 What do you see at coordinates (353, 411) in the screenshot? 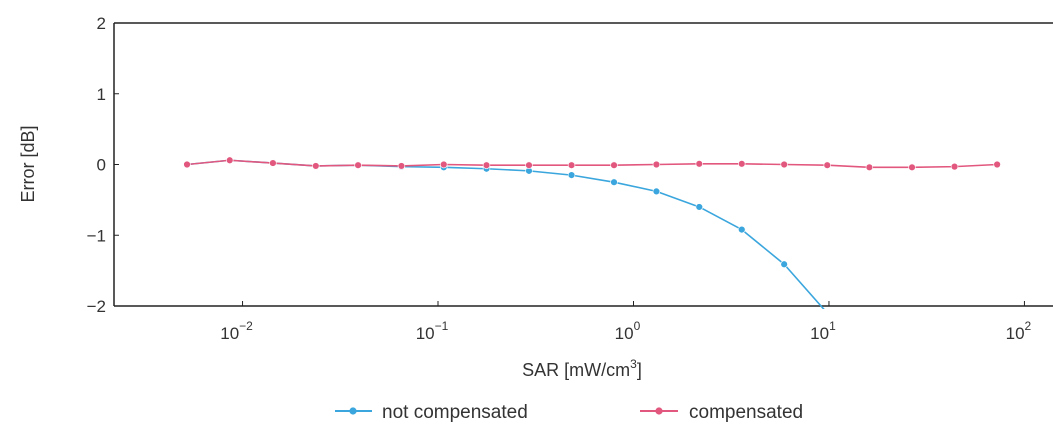
I see `legend-marker-not-compensated` at bounding box center [353, 411].